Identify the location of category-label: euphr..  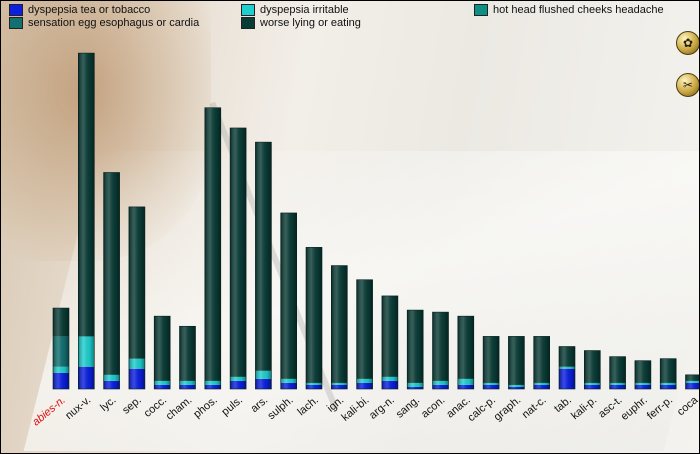
(634, 408).